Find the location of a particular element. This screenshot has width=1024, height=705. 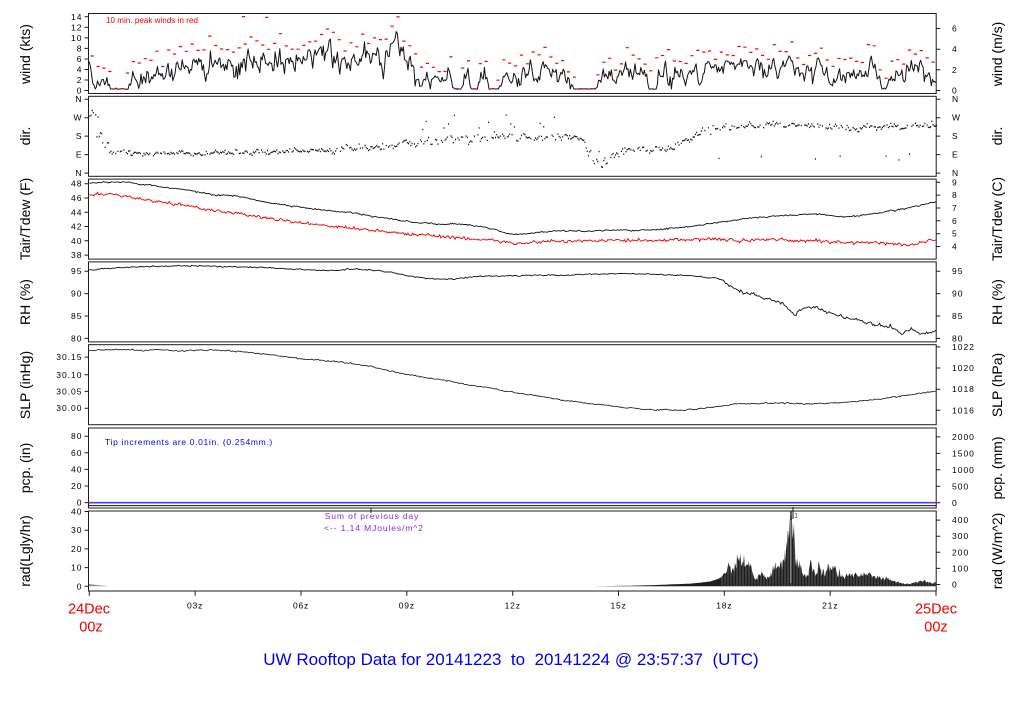

svg-text: wind (m/s) is located at coordinates (997, 55).